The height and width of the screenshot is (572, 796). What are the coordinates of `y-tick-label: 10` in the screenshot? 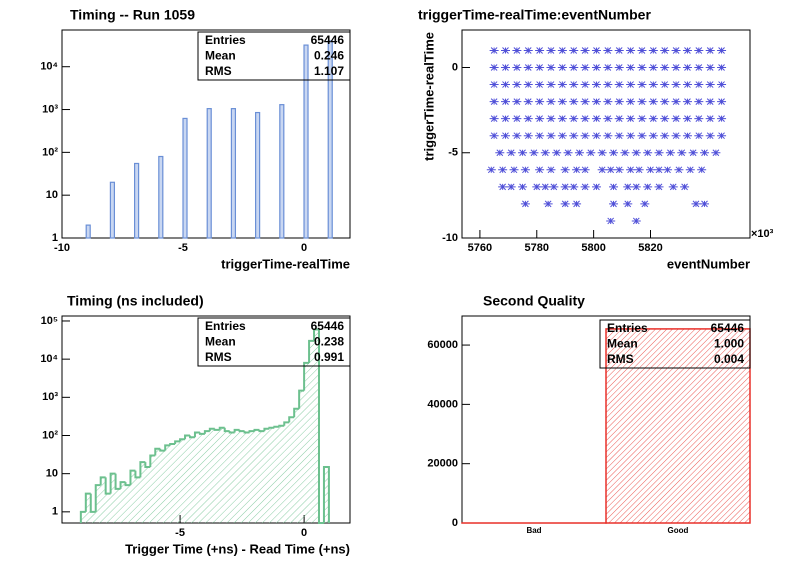 It's located at (52, 195).